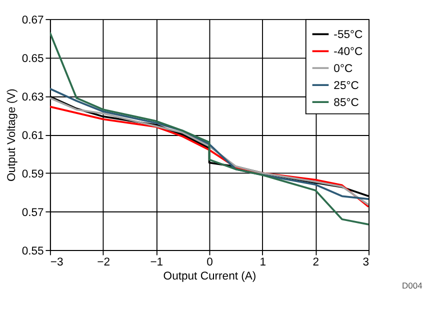 This screenshot has height=324, width=427. What do you see at coordinates (33, 136) in the screenshot?
I see `y-tick-label: 0.61` at bounding box center [33, 136].